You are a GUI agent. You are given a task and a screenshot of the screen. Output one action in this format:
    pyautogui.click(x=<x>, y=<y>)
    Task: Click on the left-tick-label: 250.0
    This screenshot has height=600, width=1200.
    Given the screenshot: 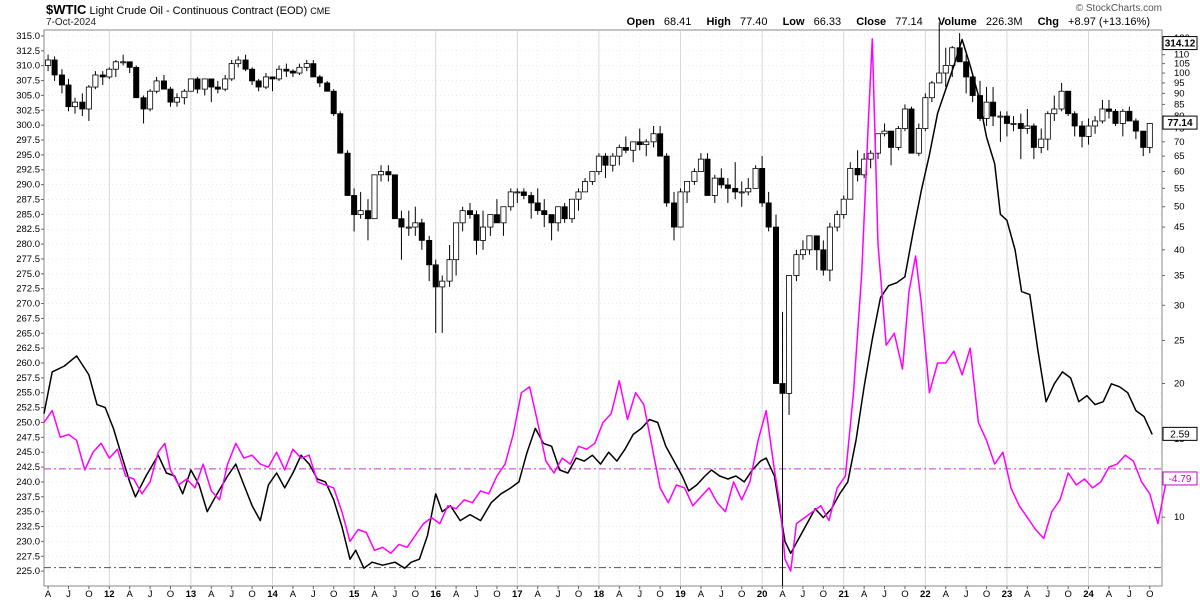 What is the action you would take?
    pyautogui.click(x=28, y=422)
    